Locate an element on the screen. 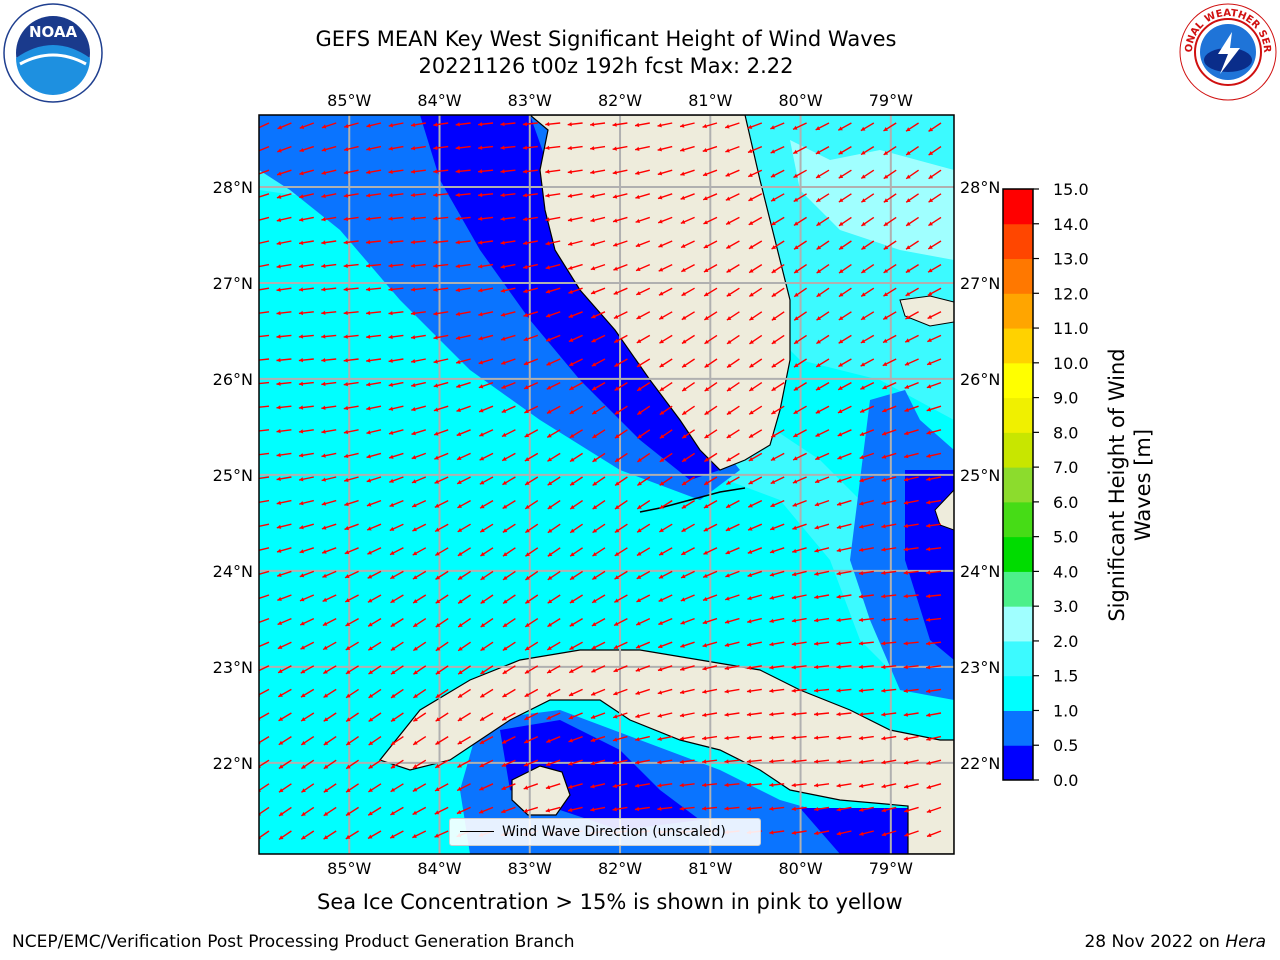 This screenshot has height=960, width=1280. colorbar-tick-label: 6.0 is located at coordinates (1065, 502).